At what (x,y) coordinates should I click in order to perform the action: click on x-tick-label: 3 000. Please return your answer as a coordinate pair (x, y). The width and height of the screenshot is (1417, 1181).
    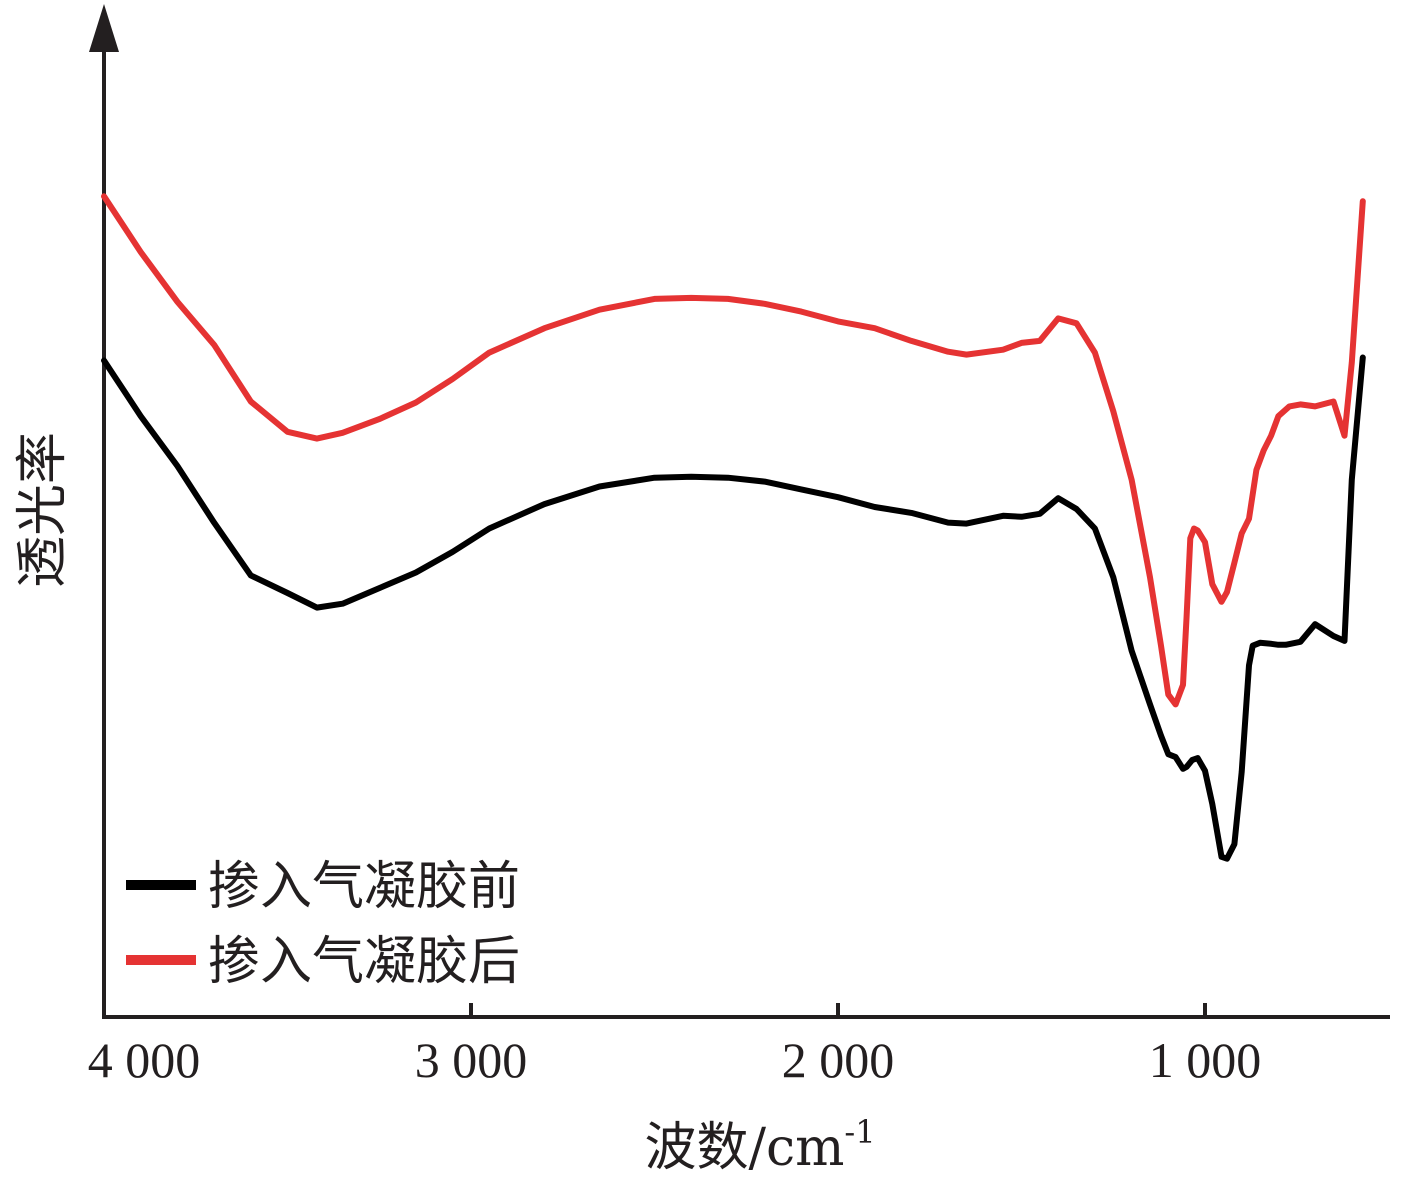
    Looking at the image, I should click on (471, 1060).